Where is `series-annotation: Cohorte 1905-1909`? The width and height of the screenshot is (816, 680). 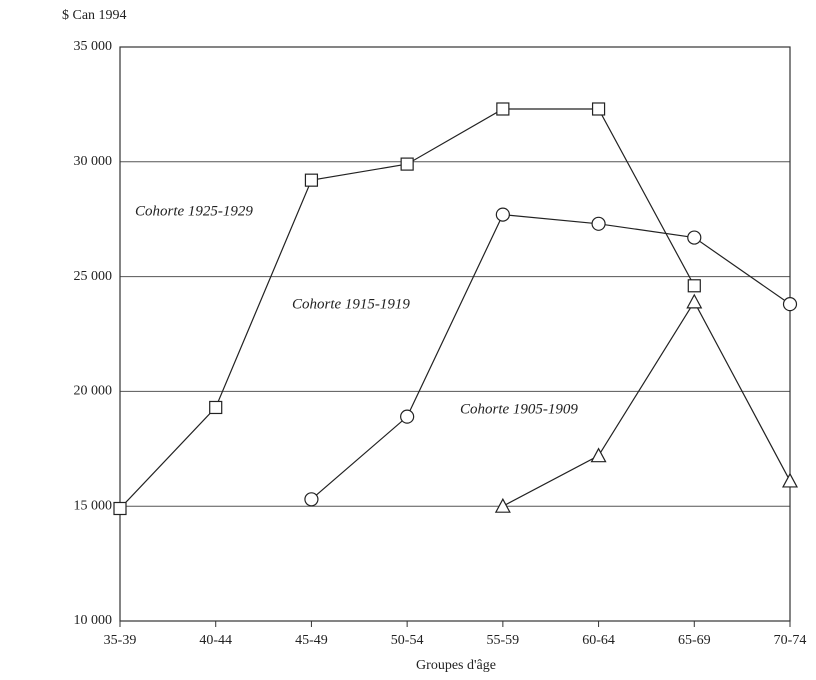 series-annotation: Cohorte 1905-1909 is located at coordinates (519, 409).